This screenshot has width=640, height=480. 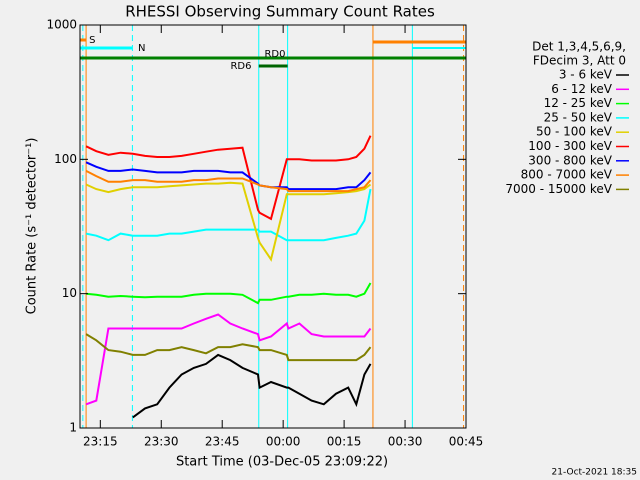 What do you see at coordinates (574, 132) in the screenshot?
I see `legend-label: 50 - 100 keV` at bounding box center [574, 132].